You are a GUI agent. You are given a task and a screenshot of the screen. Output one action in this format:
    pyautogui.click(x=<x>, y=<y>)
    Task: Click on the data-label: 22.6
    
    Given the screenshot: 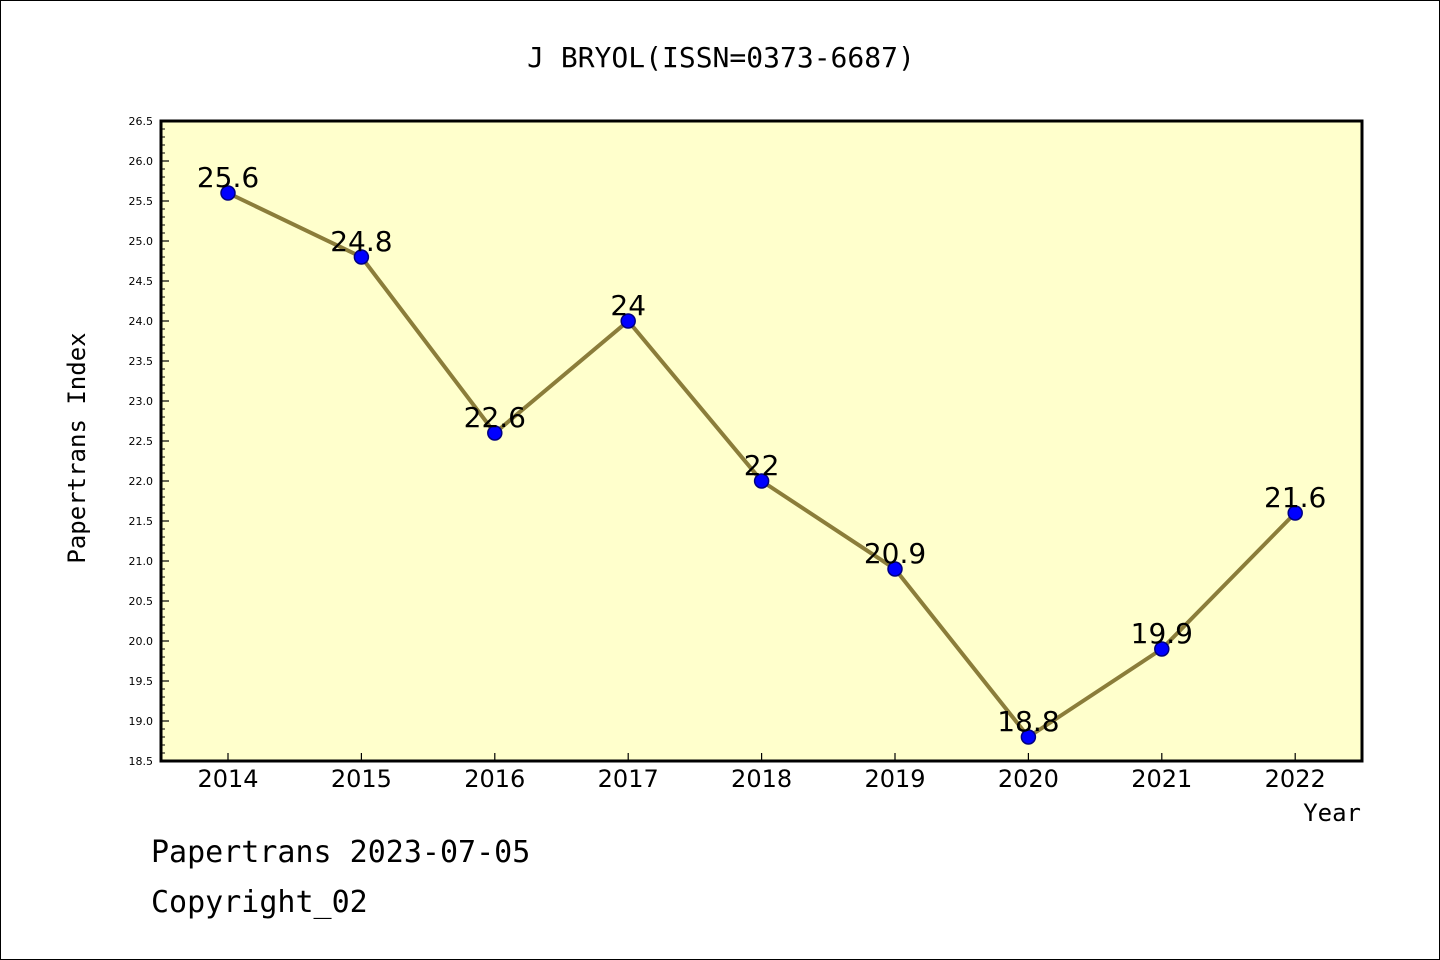 What is the action you would take?
    pyautogui.click(x=495, y=417)
    